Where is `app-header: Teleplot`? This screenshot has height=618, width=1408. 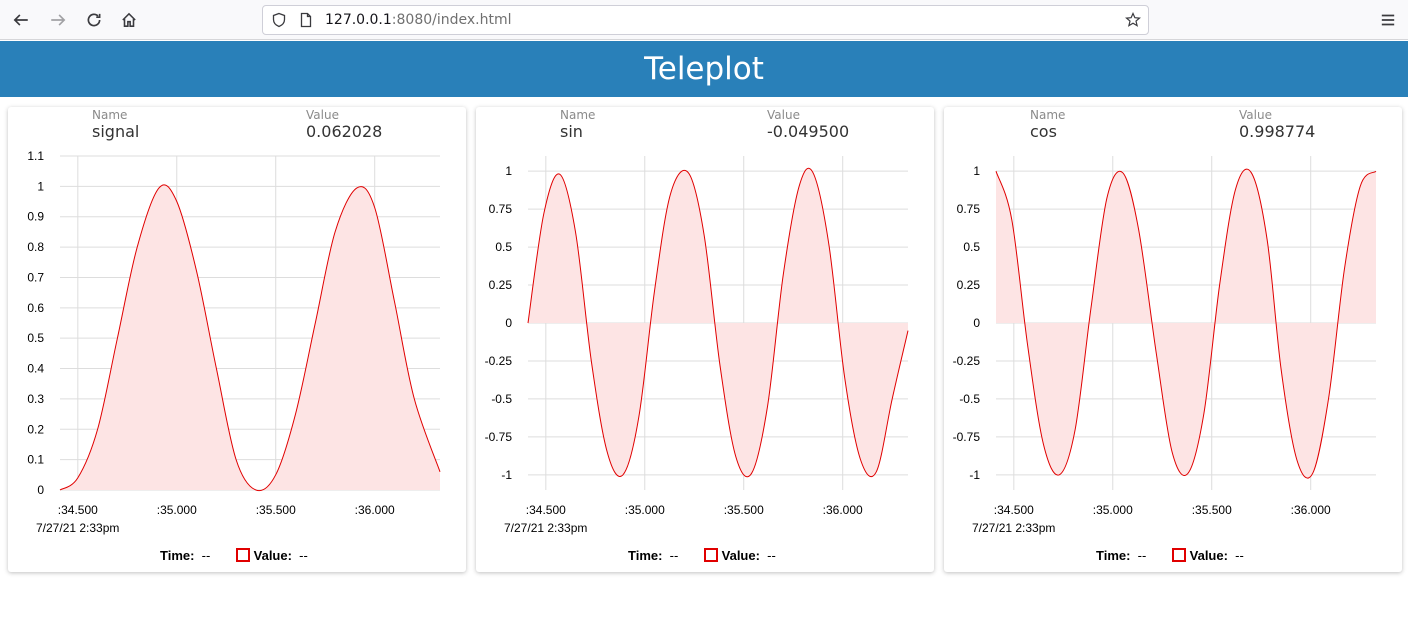
app-header: Teleplot is located at coordinates (704, 69).